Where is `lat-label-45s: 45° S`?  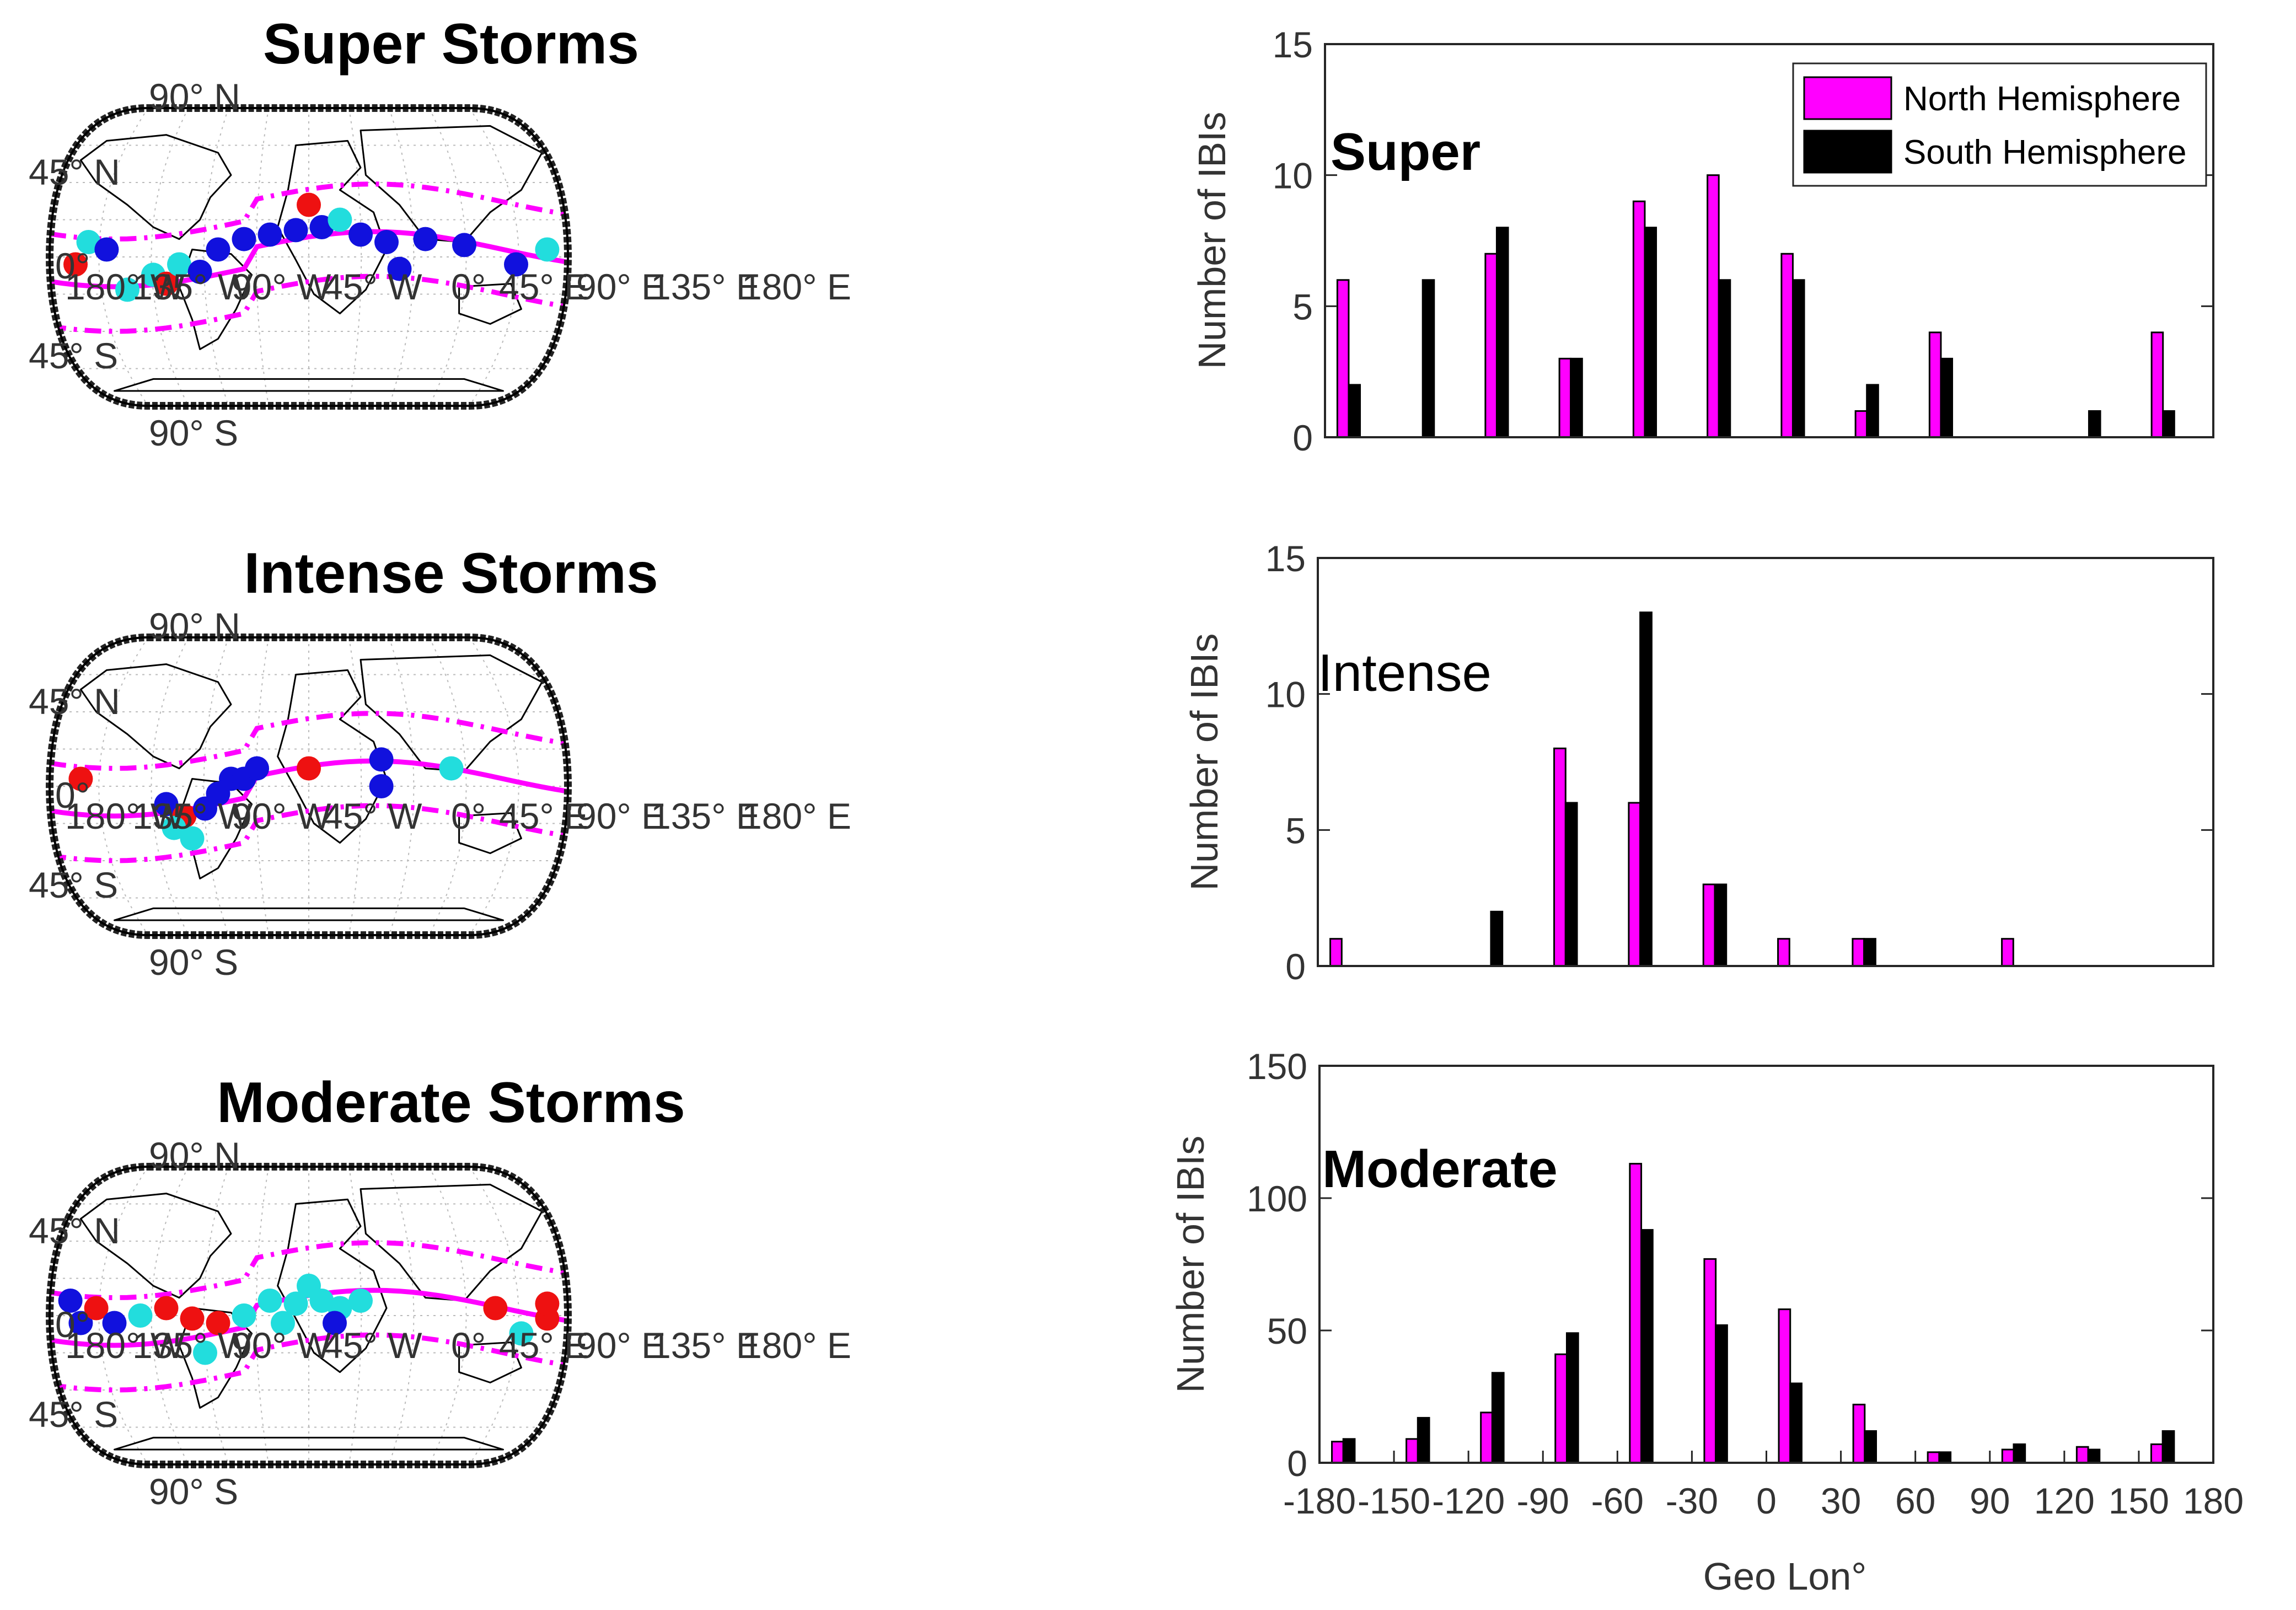 lat-label-45s: 45° S is located at coordinates (74, 885).